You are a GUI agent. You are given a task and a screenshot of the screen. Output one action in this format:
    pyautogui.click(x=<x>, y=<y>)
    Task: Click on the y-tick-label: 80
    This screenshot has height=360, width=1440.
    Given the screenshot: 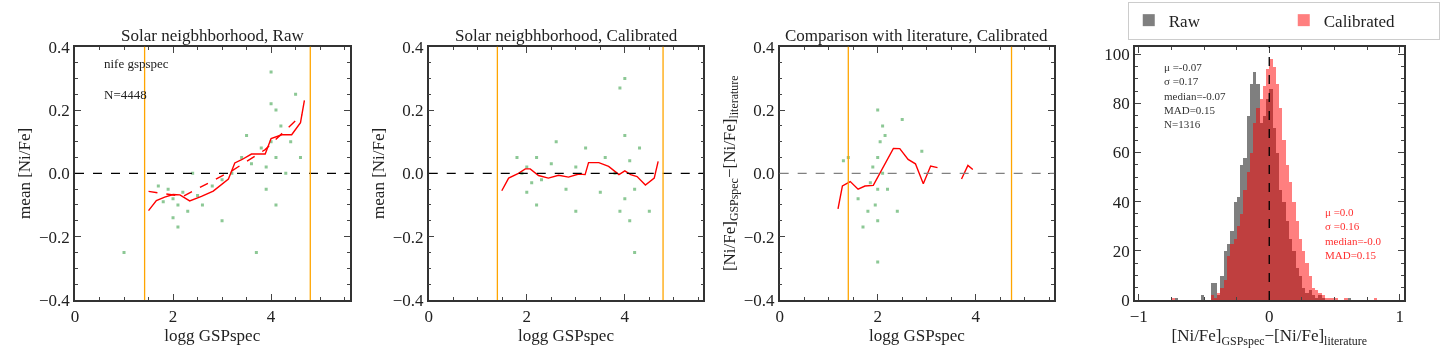 What is the action you would take?
    pyautogui.click(x=1121, y=104)
    